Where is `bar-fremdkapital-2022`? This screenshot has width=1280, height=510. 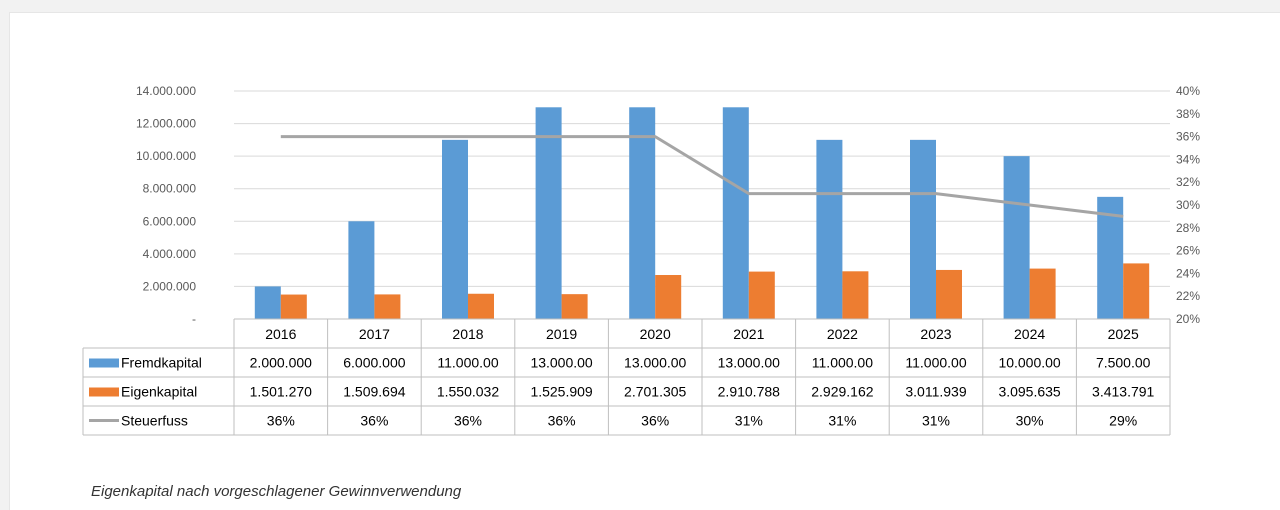 bar-fremdkapital-2022 is located at coordinates (829, 229).